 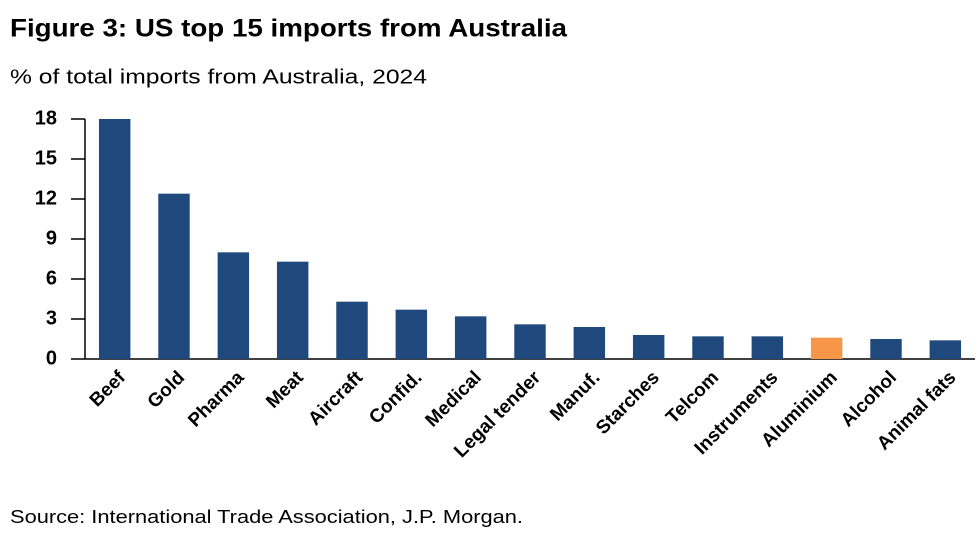 What do you see at coordinates (166, 389) in the screenshot?
I see `x-tick-label: Gold` at bounding box center [166, 389].